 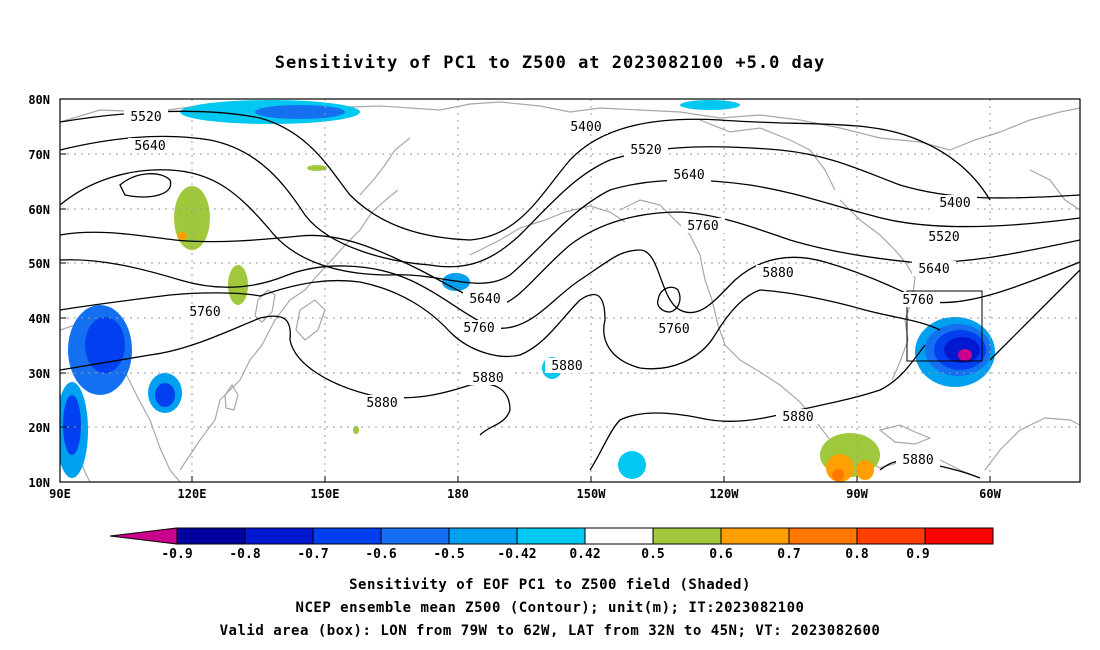 What do you see at coordinates (39, 483) in the screenshot?
I see `lat-label: 10N` at bounding box center [39, 483].